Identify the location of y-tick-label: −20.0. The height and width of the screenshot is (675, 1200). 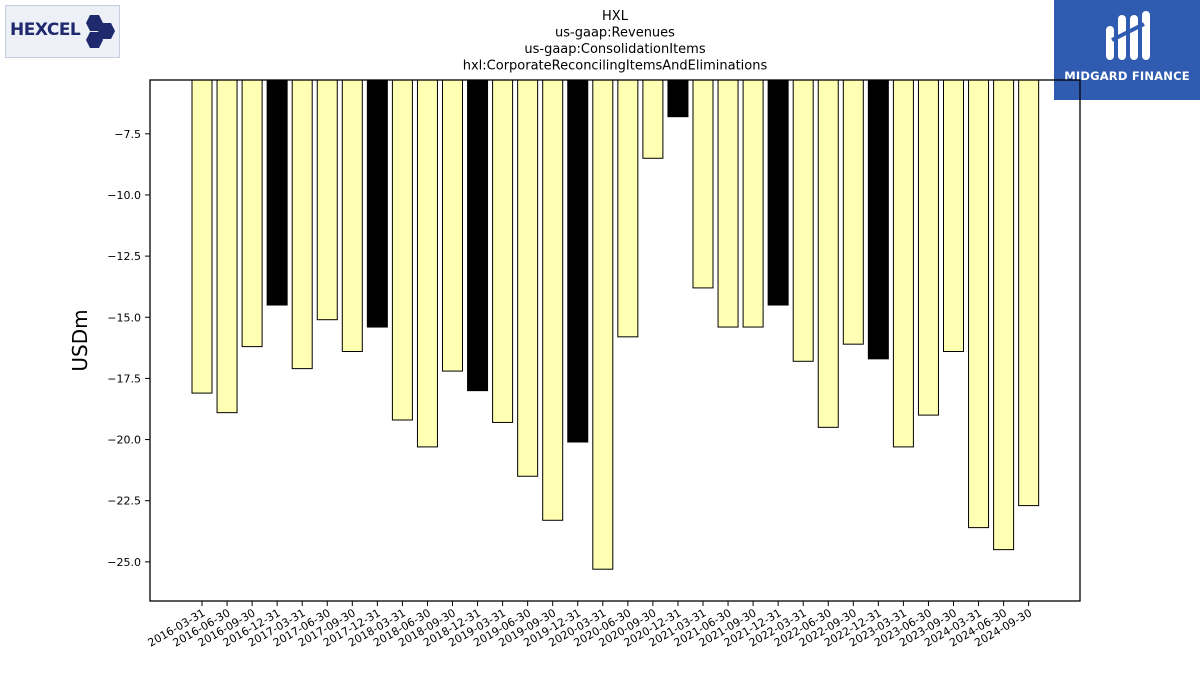
(124, 440).